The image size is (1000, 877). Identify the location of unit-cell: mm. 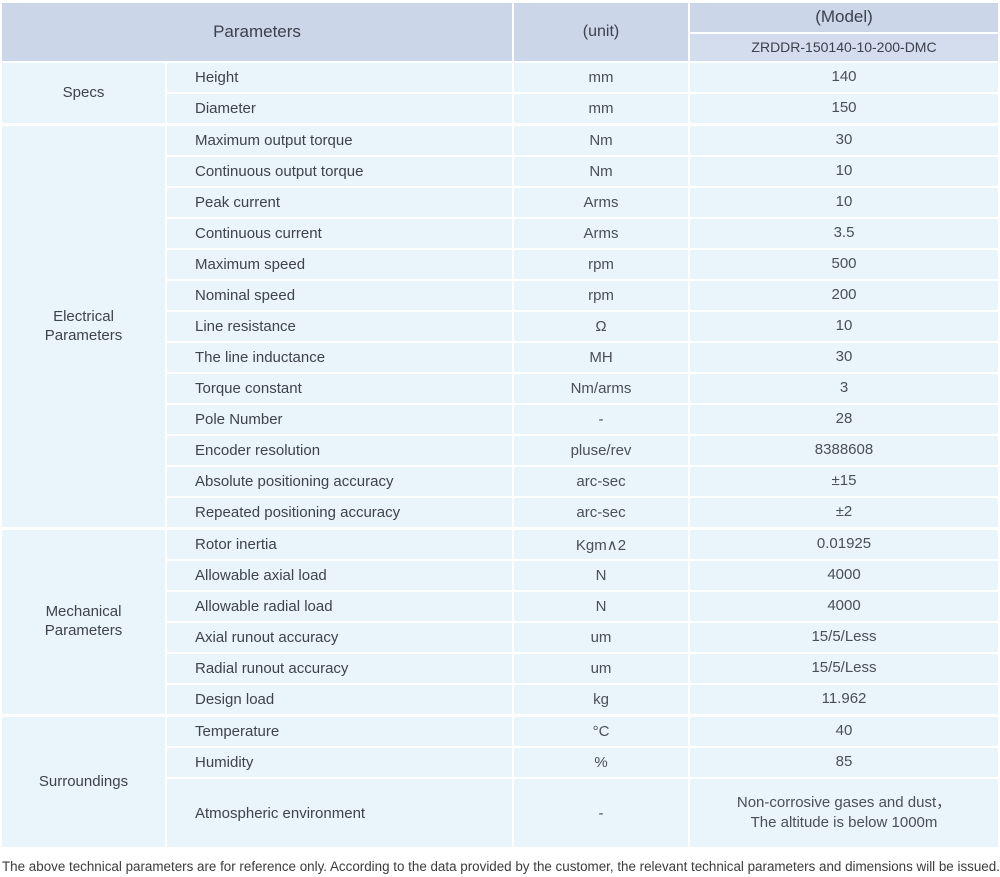
(601, 108).